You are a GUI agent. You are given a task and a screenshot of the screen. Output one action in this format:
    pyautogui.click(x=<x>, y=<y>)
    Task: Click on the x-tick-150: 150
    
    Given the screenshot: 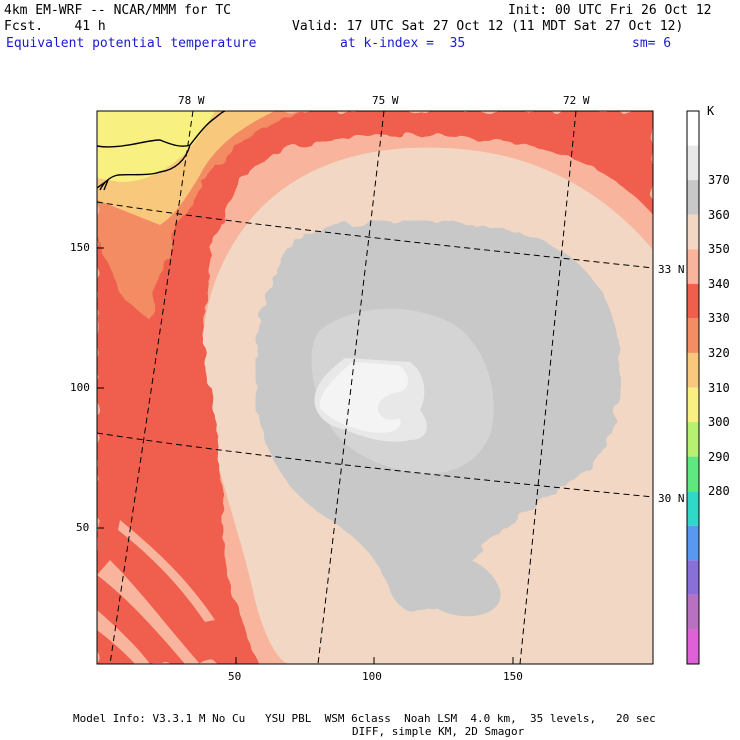 What is the action you would take?
    pyautogui.click(x=513, y=676)
    